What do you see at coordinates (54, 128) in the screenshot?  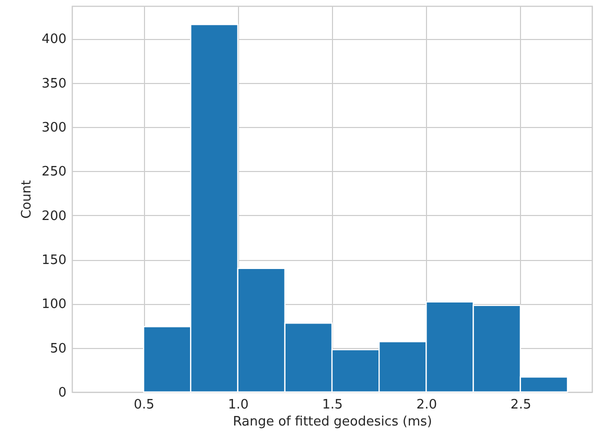 I see `y-tick-label: 300` at bounding box center [54, 128].